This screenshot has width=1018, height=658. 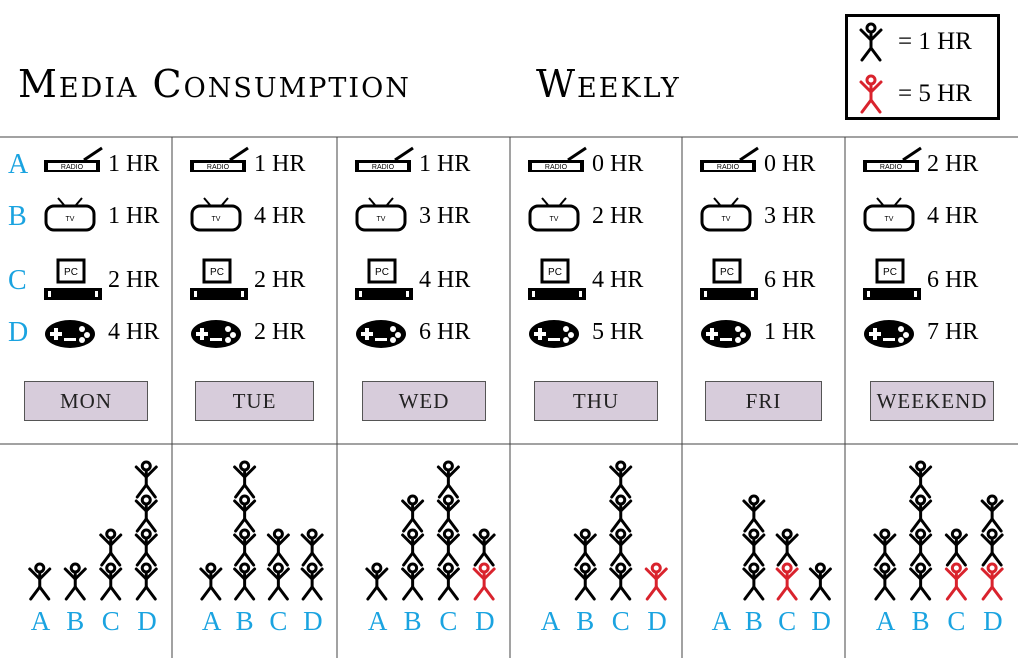 I want to click on x-label-tue-d: D, so click(x=313, y=621).